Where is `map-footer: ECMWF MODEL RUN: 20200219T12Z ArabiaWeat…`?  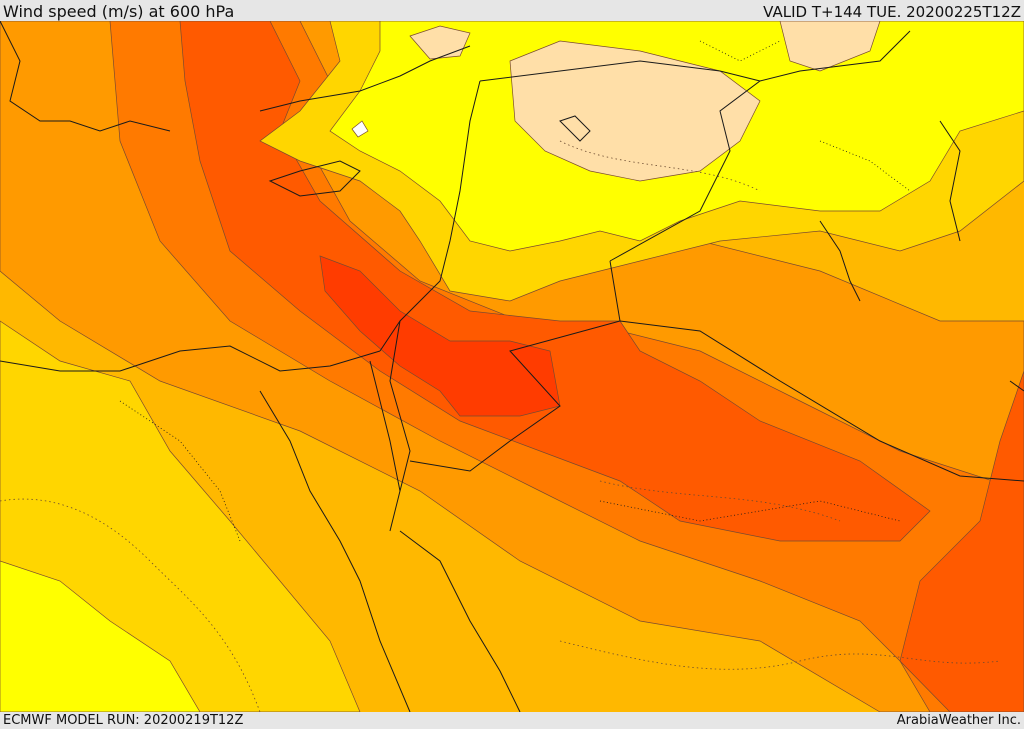
map-footer: ECMWF MODEL RUN: 20200219T12Z ArabiaWeat… is located at coordinates (512, 720).